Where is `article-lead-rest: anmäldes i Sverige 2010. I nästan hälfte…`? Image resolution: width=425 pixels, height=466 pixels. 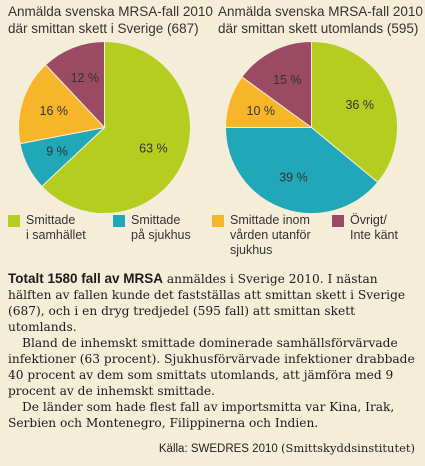
article-lead-rest: anmäldes i Sverige 2010. I nästan hälfte… is located at coordinates (207, 303).